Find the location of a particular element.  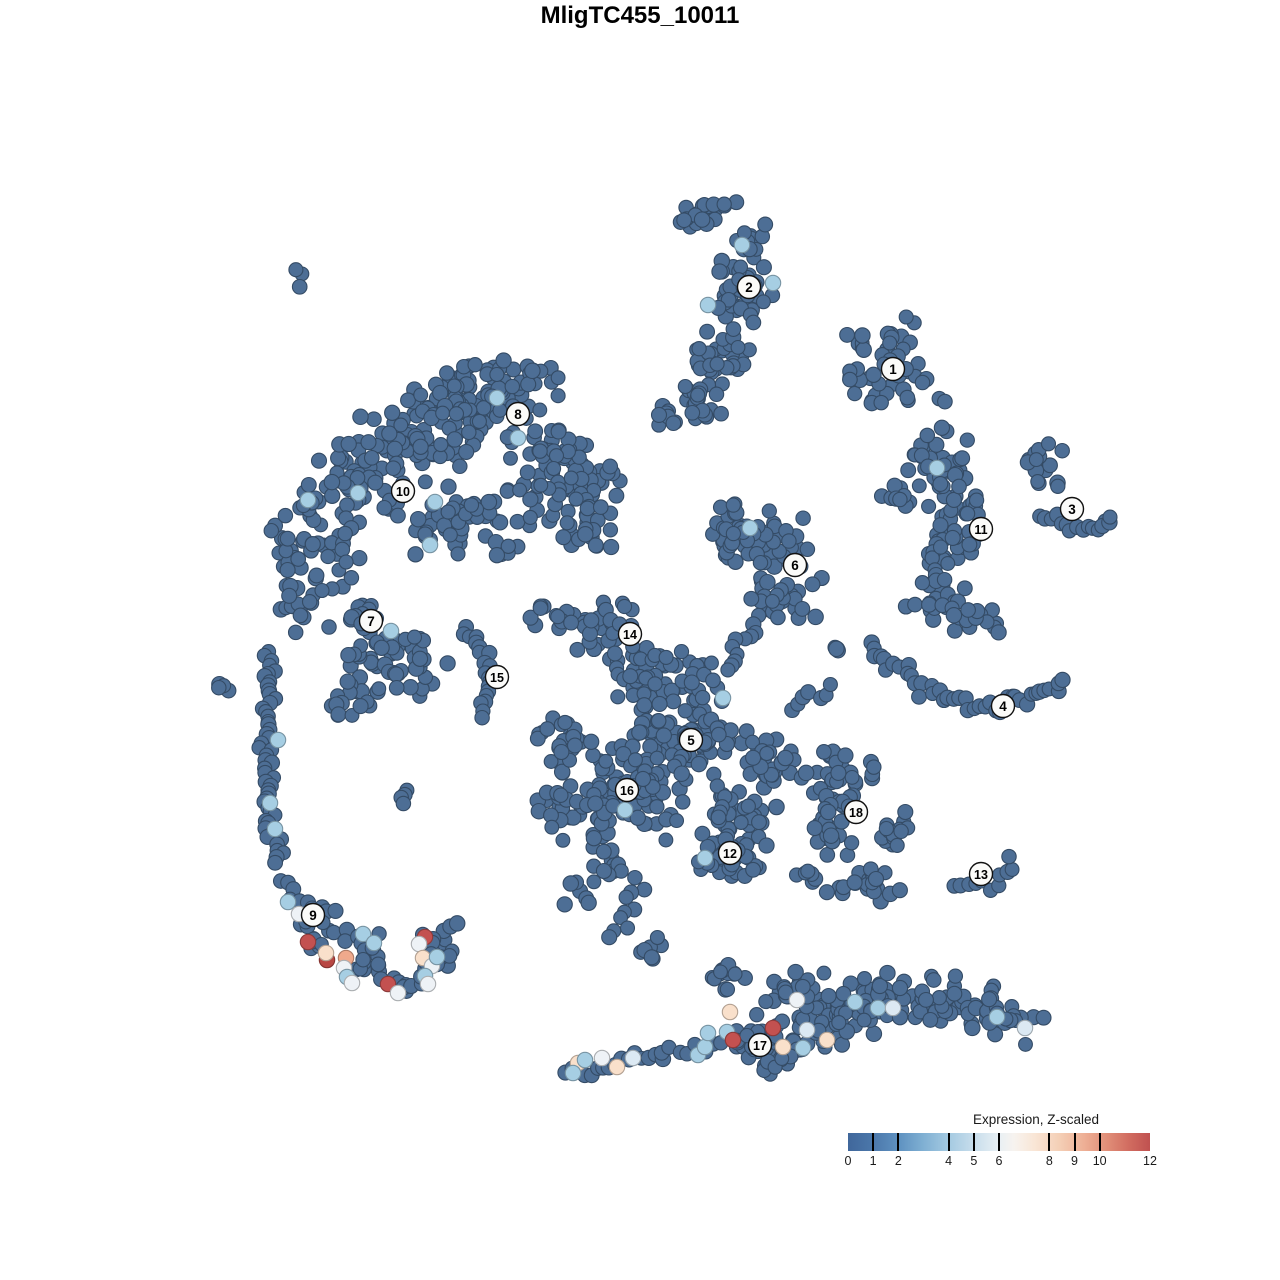

svg-text: 8 is located at coordinates (518, 414).